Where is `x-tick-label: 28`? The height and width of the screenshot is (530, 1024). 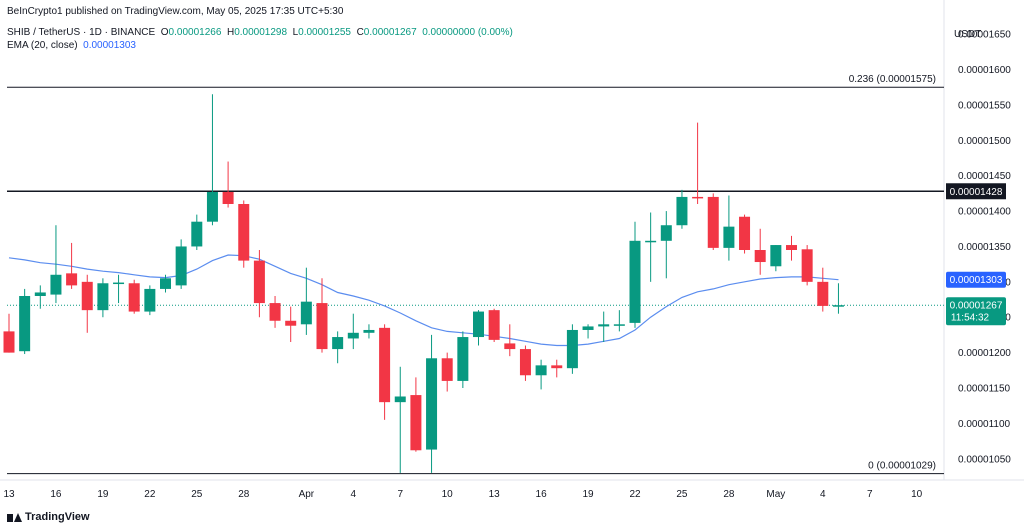
x-tick-label: 28 is located at coordinates (244, 494).